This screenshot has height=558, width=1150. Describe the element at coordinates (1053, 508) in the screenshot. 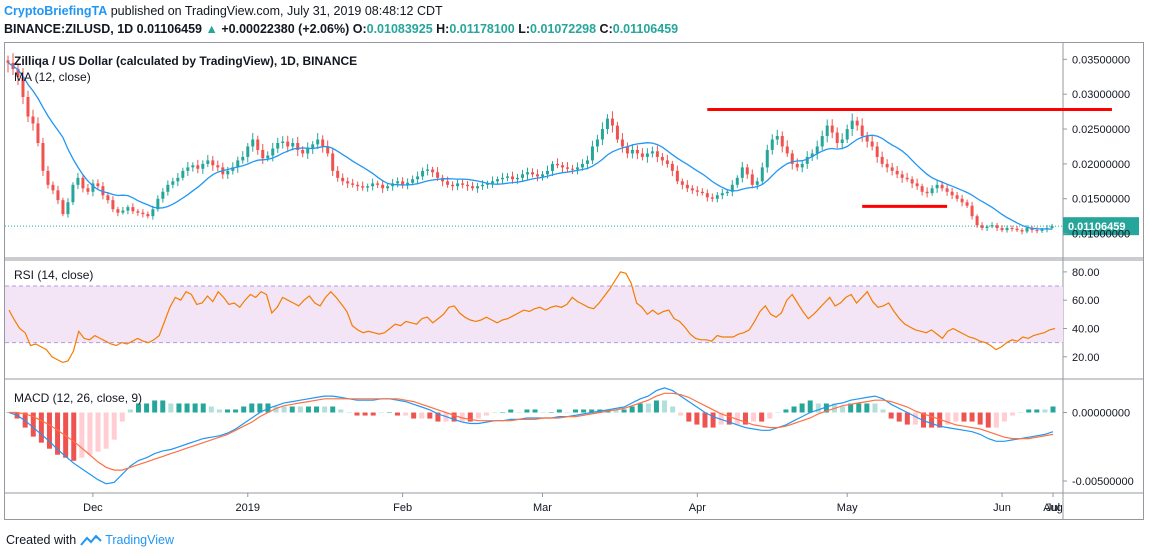

I see `time-axis-label: Jul` at that location.